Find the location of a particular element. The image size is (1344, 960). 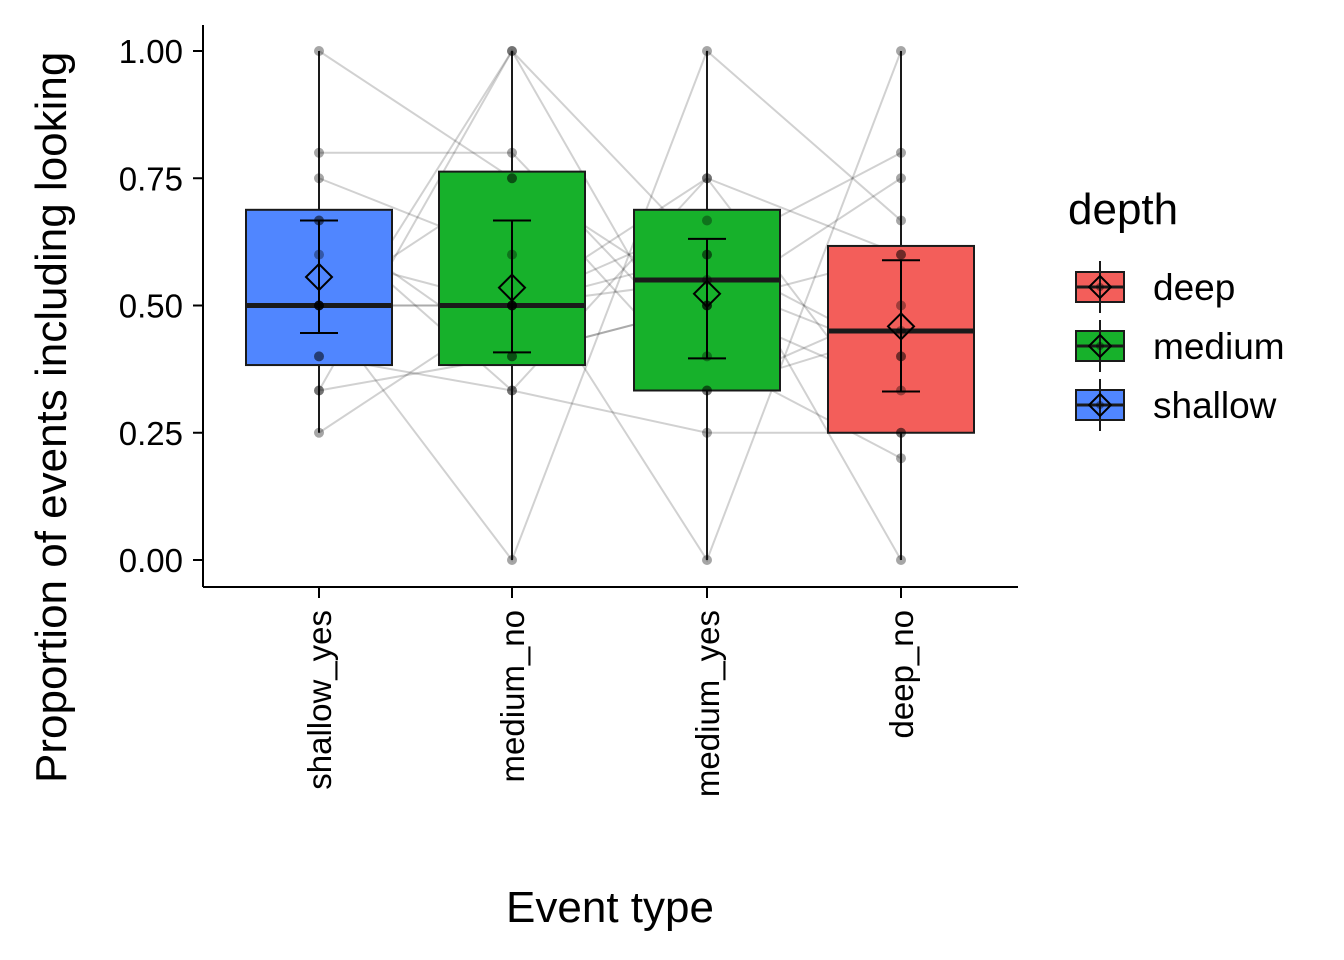

legend-title: depth is located at coordinates (1123, 209).